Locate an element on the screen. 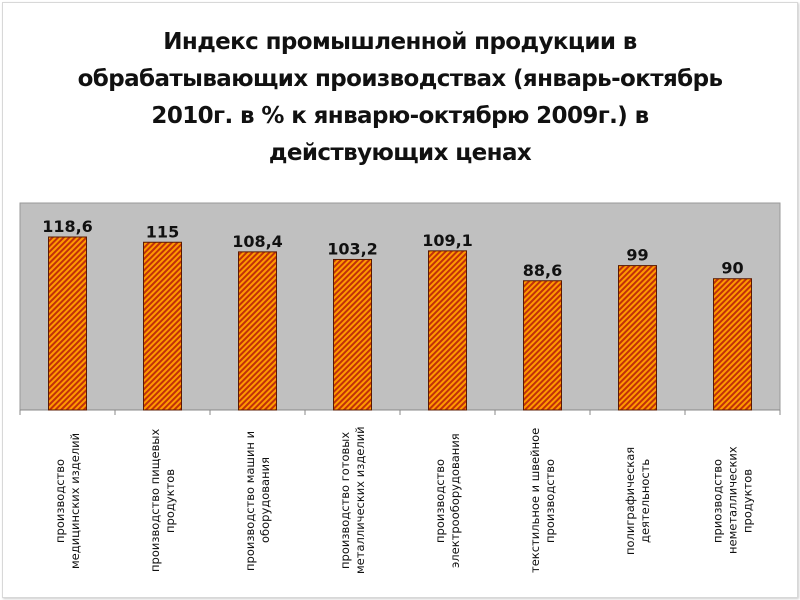  x-tick-label: производство машин и оборудования is located at coordinates (257, 500).